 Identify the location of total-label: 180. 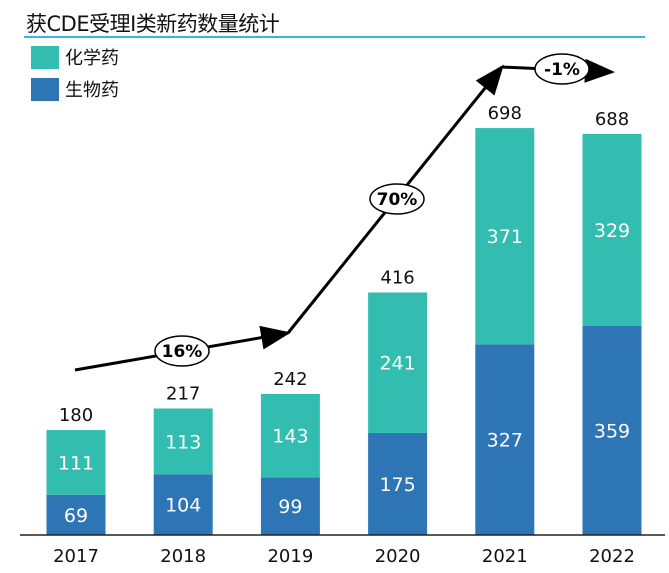
(76, 415).